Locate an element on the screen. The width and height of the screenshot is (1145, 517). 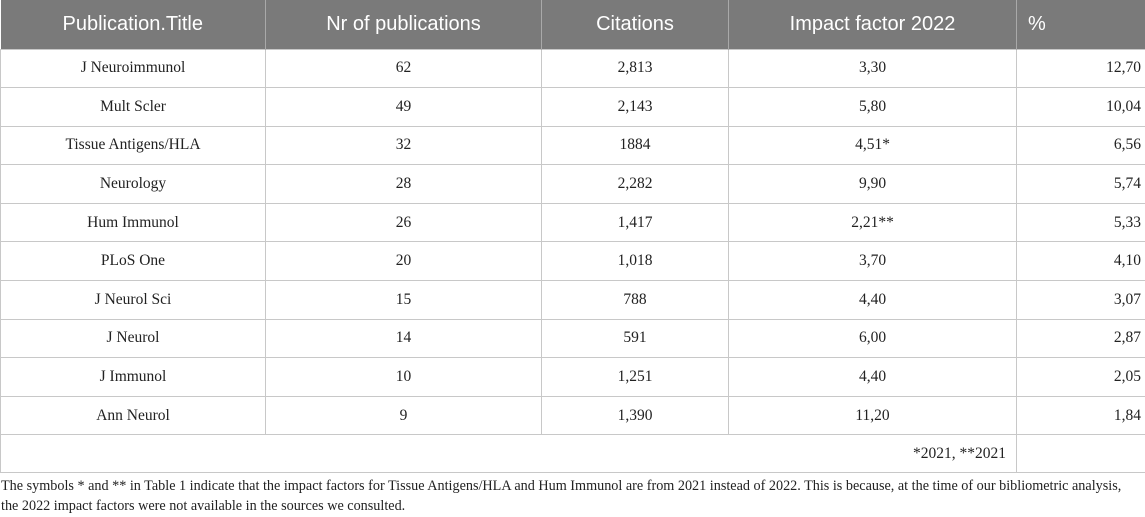
cell-percent: 1,84 is located at coordinates (1080, 415).